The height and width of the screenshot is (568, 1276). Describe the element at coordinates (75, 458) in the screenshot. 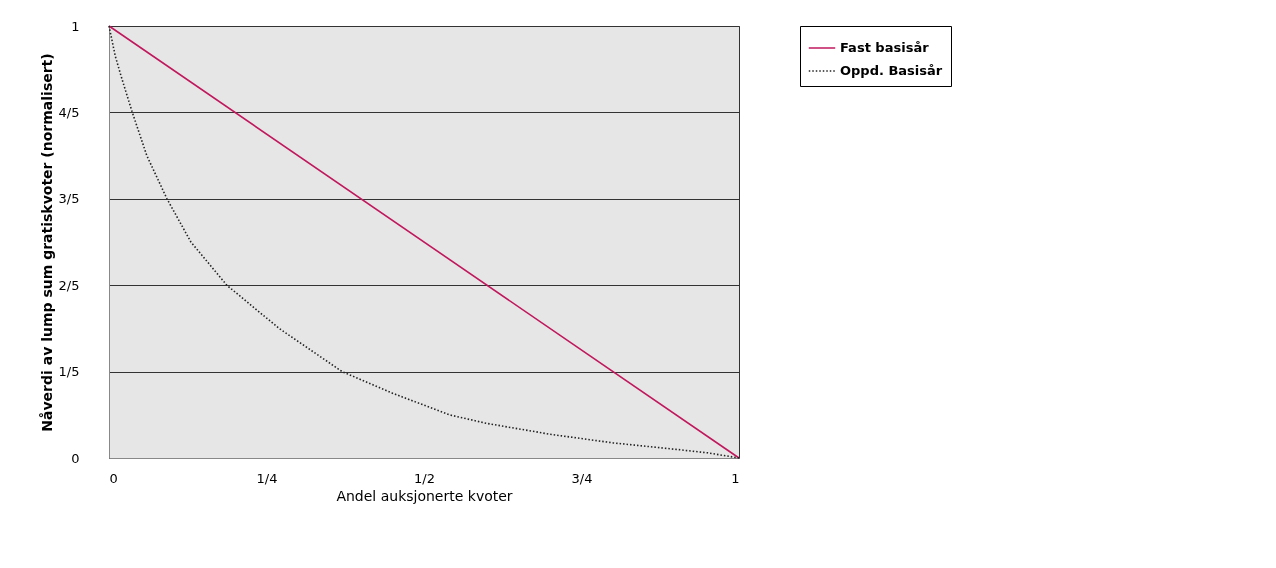

I see `y-tick-label: 0` at that location.